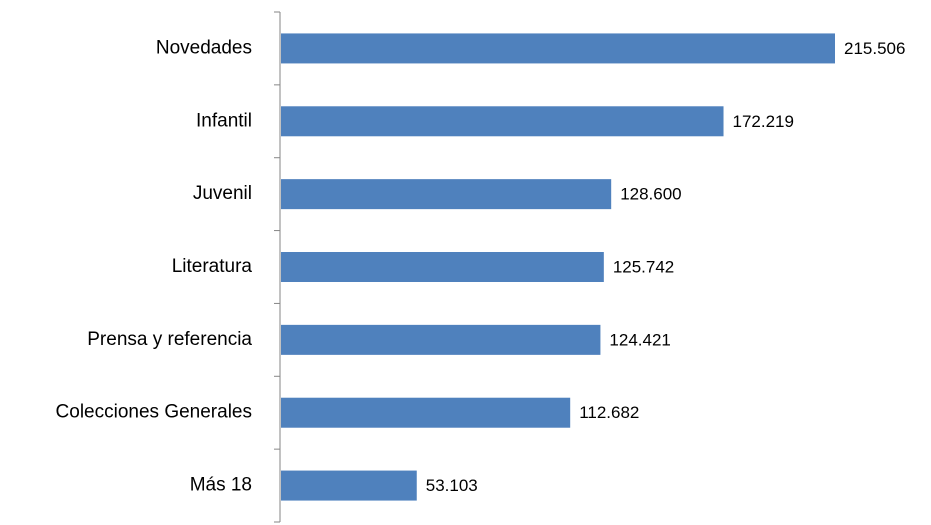  I want to click on value-label: 112.682, so click(609, 412).